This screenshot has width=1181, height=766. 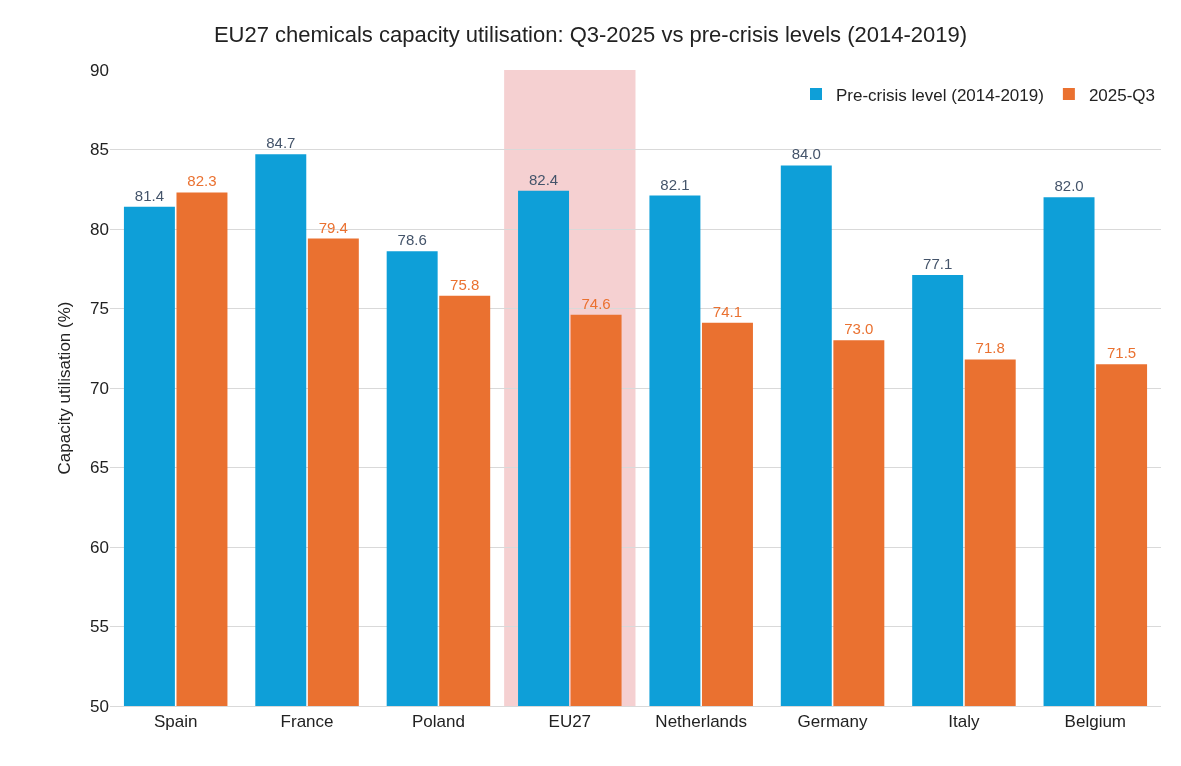 I want to click on x-tick-label: France, so click(x=307, y=722).